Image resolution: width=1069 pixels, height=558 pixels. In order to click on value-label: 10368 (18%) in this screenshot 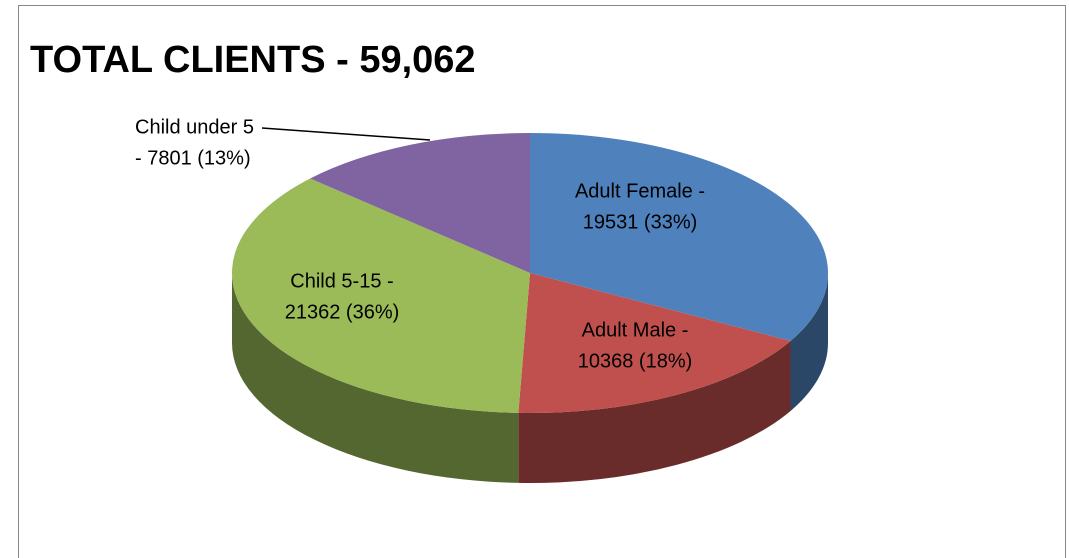, I will do `click(635, 361)`.